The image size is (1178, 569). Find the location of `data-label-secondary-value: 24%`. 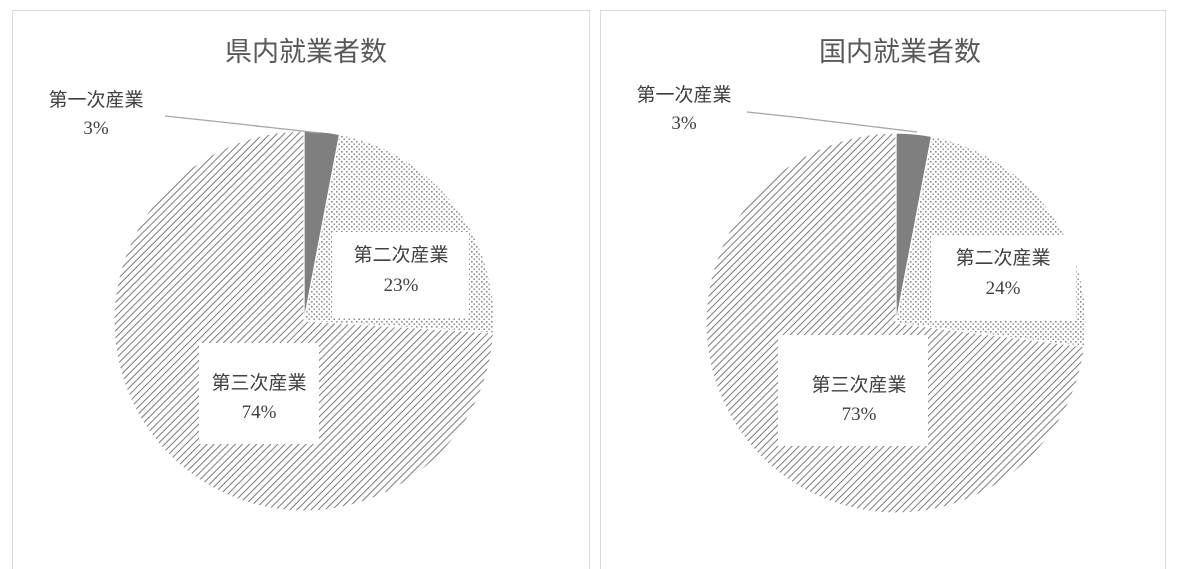

data-label-secondary-value: 24% is located at coordinates (1003, 288).